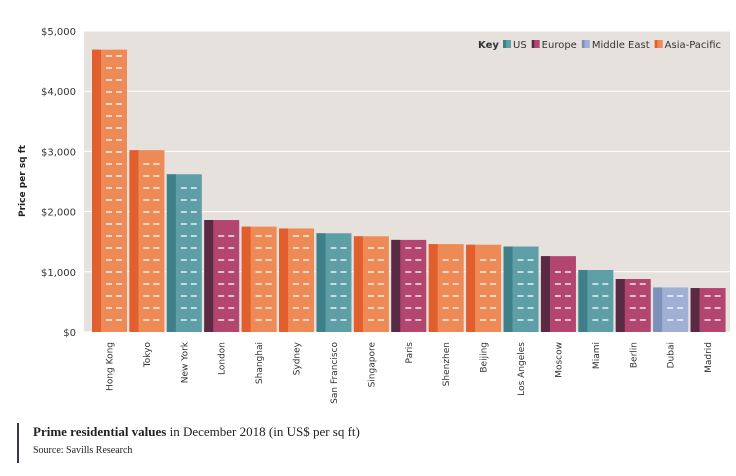 The width and height of the screenshot is (736, 476). Describe the element at coordinates (621, 45) in the screenshot. I see `legend-label: Middle East` at that location.